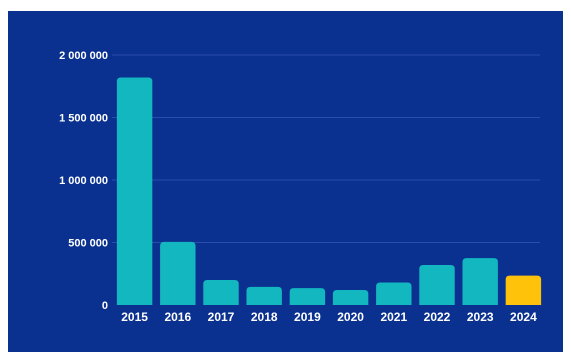  Describe the element at coordinates (134, 317) in the screenshot. I see `x-tick-label: 2015` at that location.